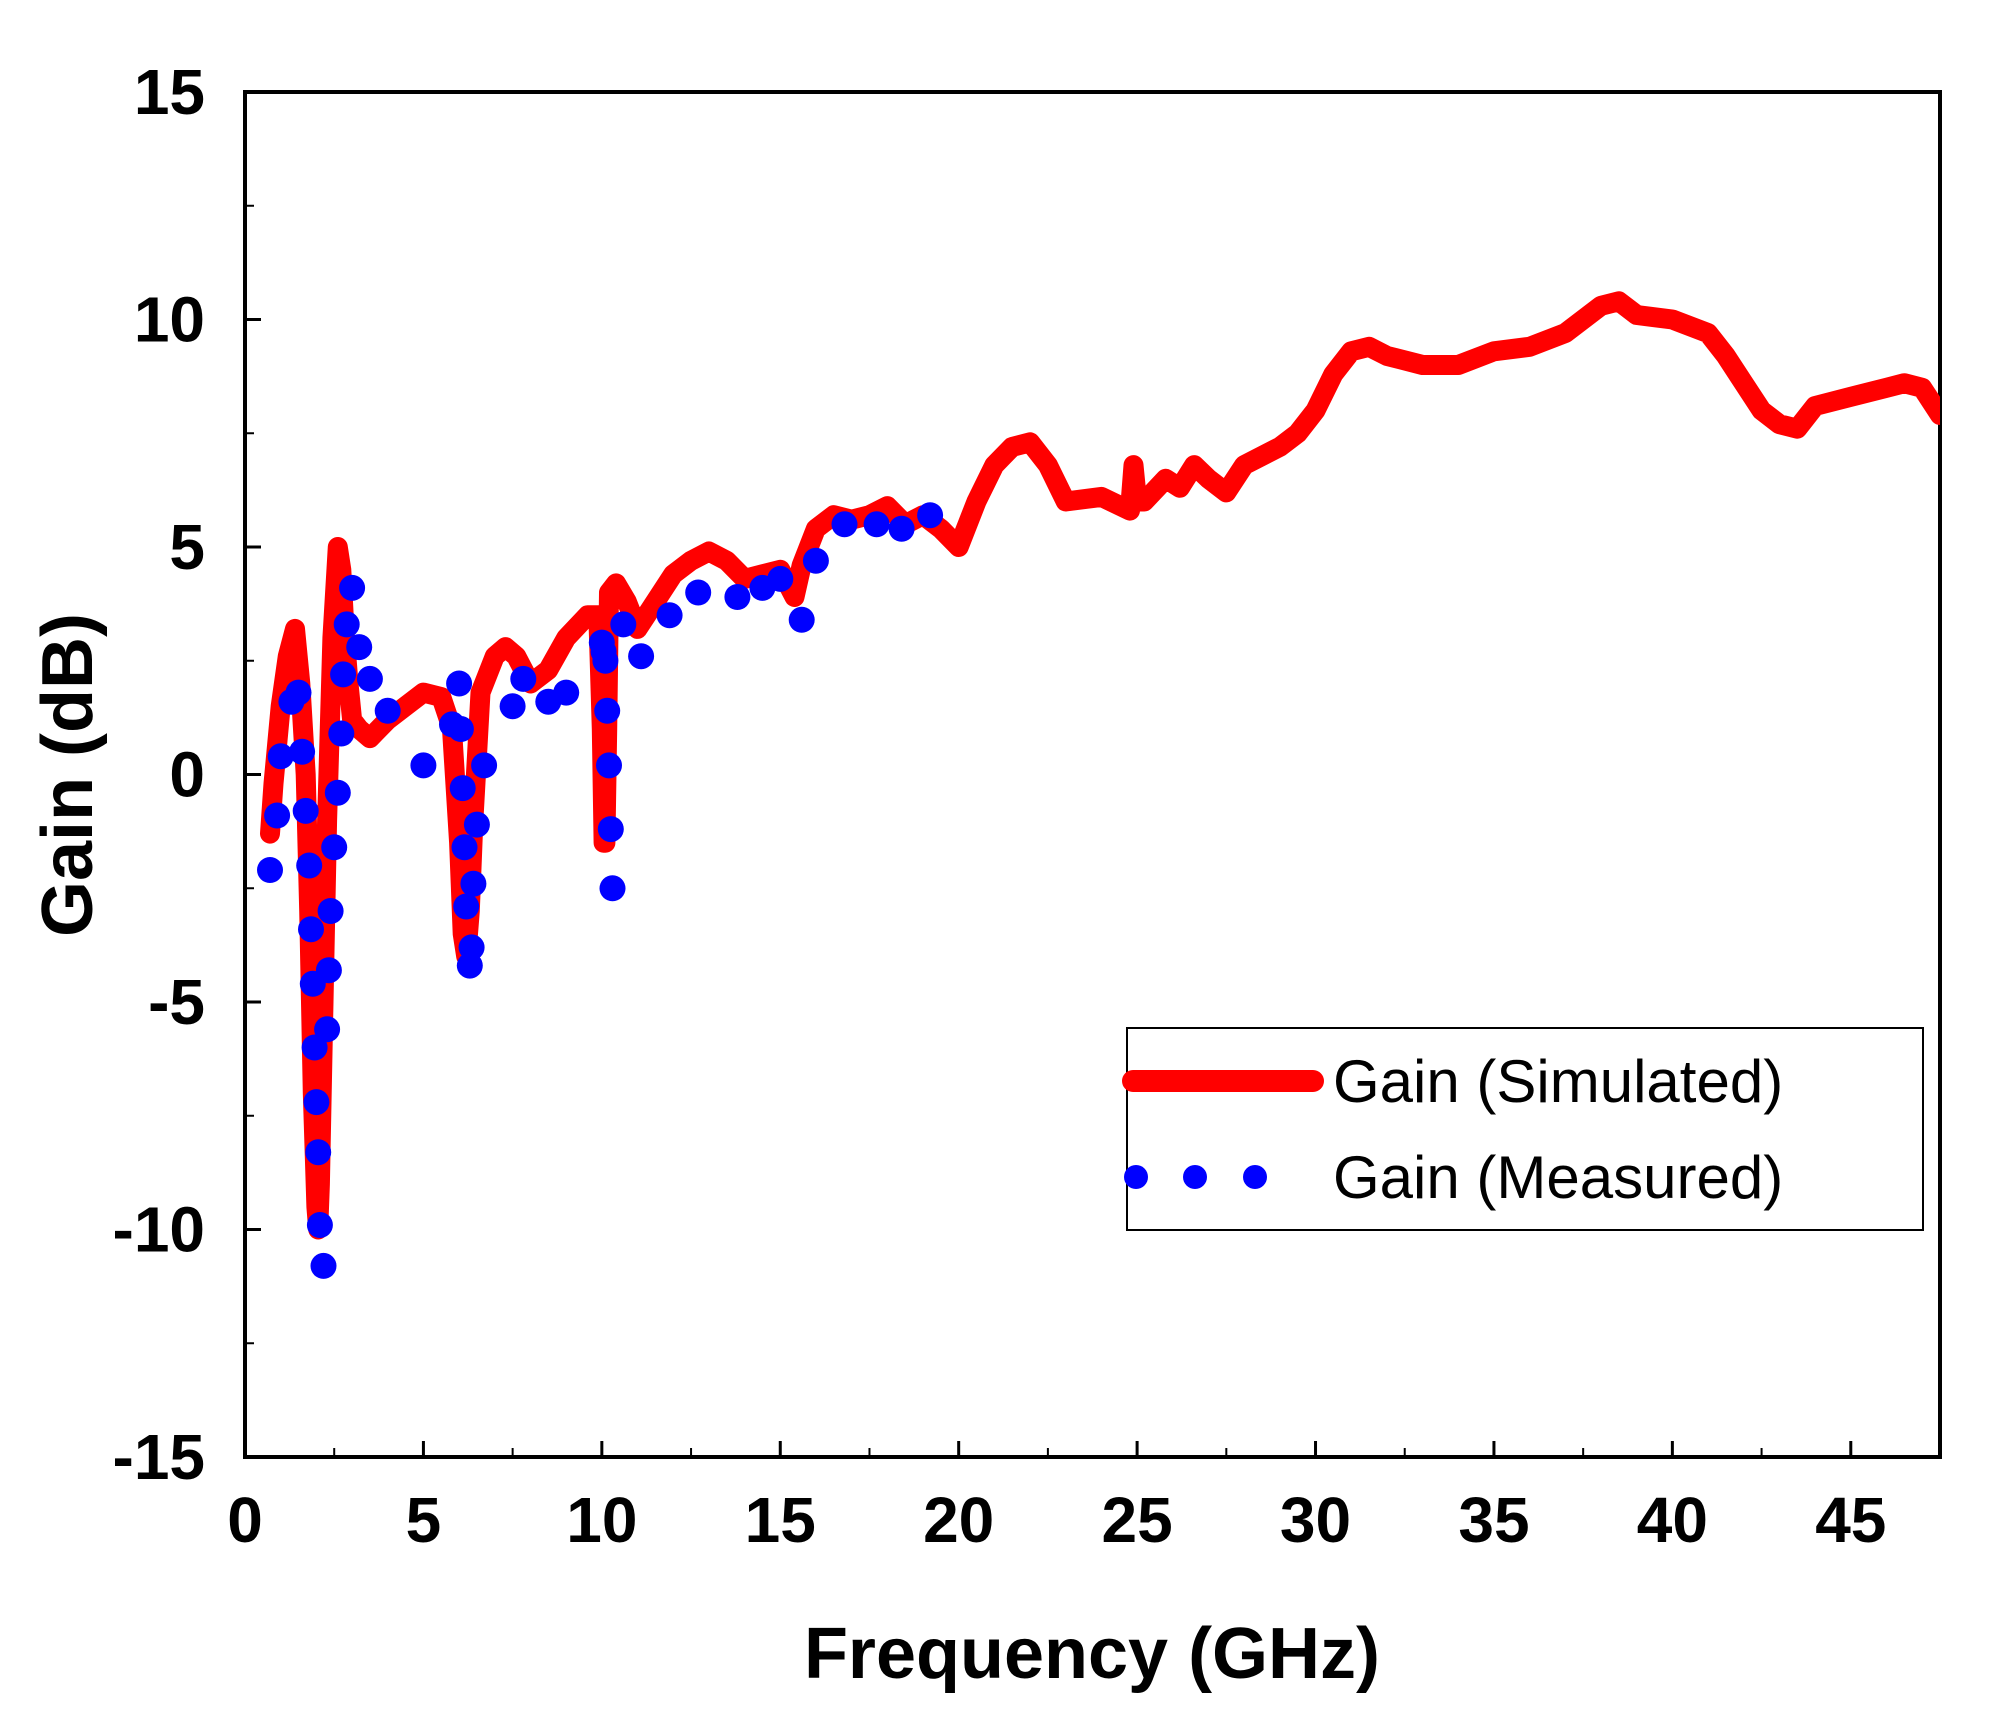 This screenshot has height=1729, width=1991. Describe the element at coordinates (1558, 1177) in the screenshot. I see `legend-measured-label: Gain (Measured)` at that location.